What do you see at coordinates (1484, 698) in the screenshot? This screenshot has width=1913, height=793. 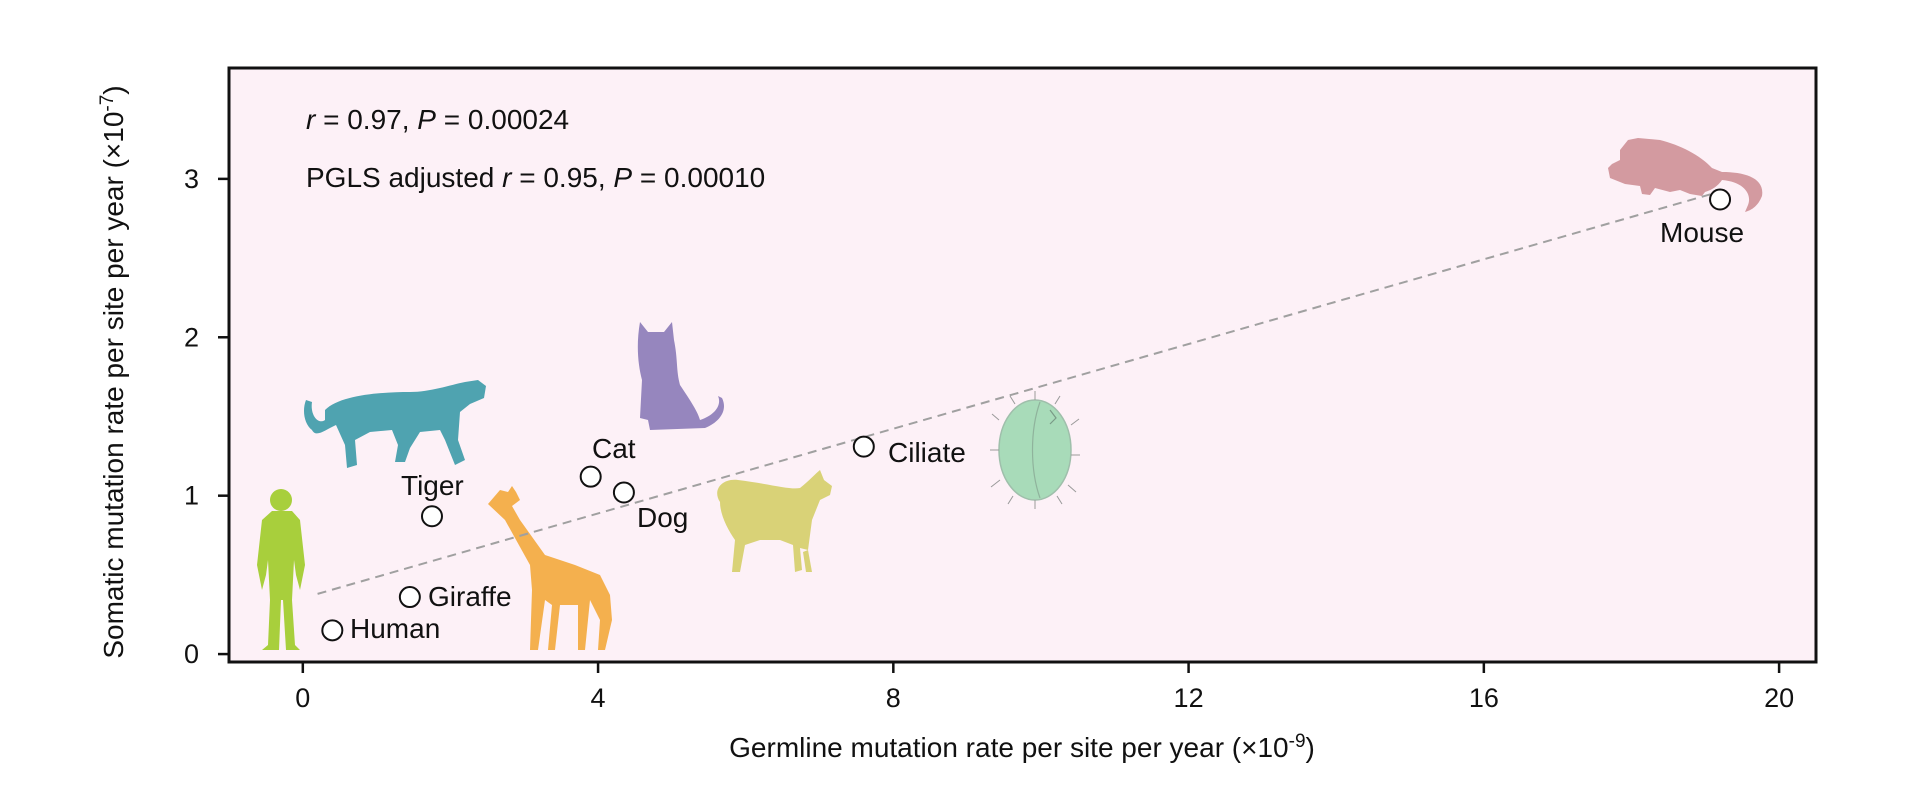 I see `x-tick-label: 16` at bounding box center [1484, 698].